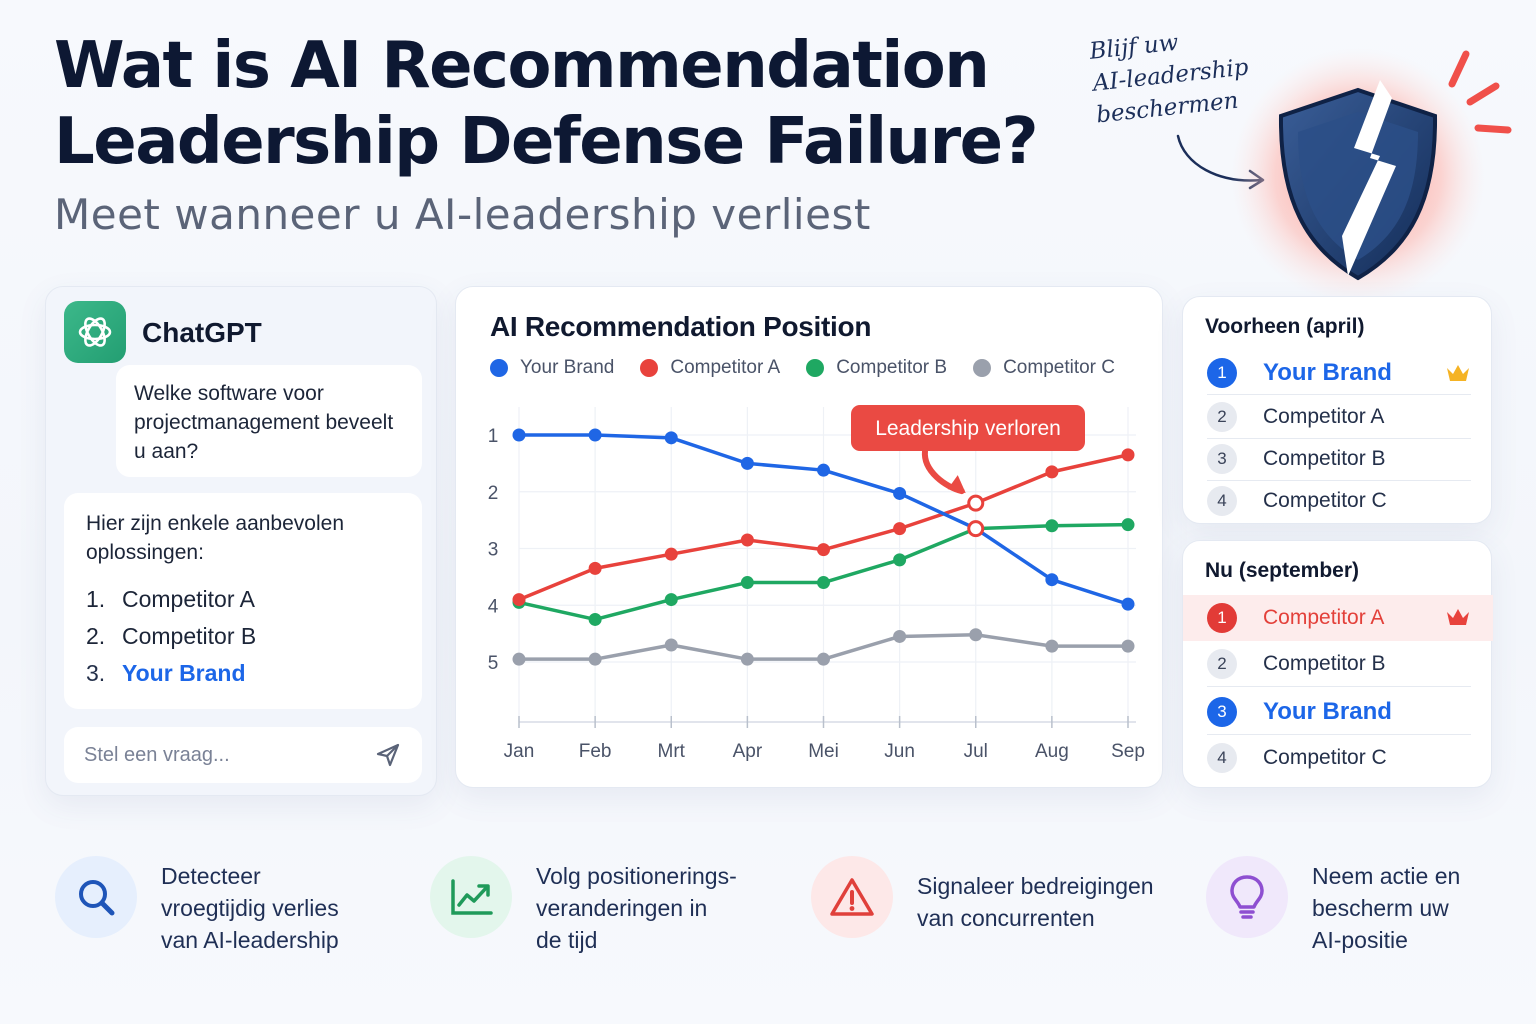 The height and width of the screenshot is (1024, 1536). Describe the element at coordinates (823, 751) in the screenshot. I see `x-tick-label: Mei` at that location.